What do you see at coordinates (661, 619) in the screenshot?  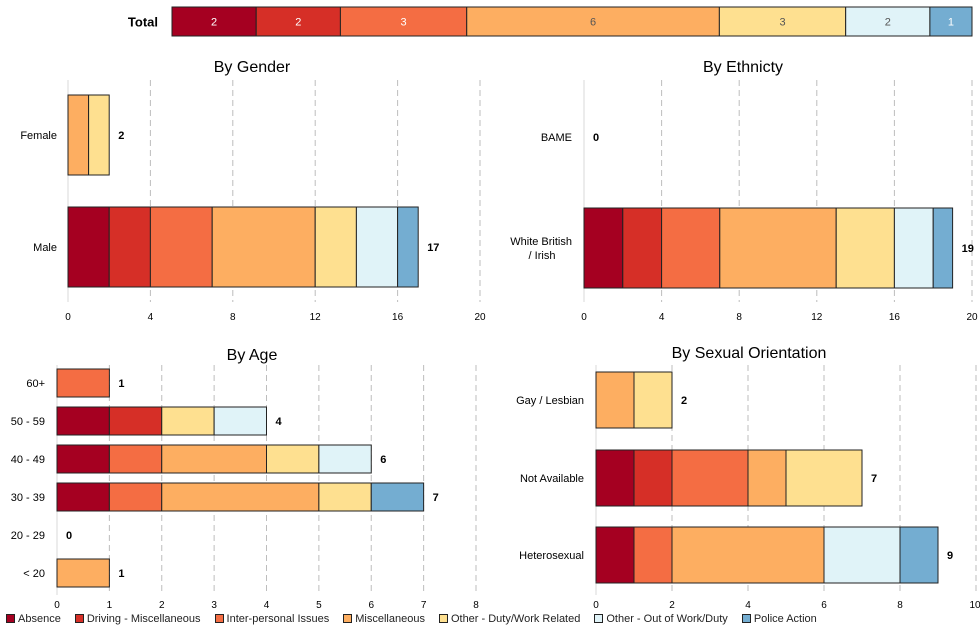 I see `legend-item: Other - Out of Work/Duty` at bounding box center [661, 619].